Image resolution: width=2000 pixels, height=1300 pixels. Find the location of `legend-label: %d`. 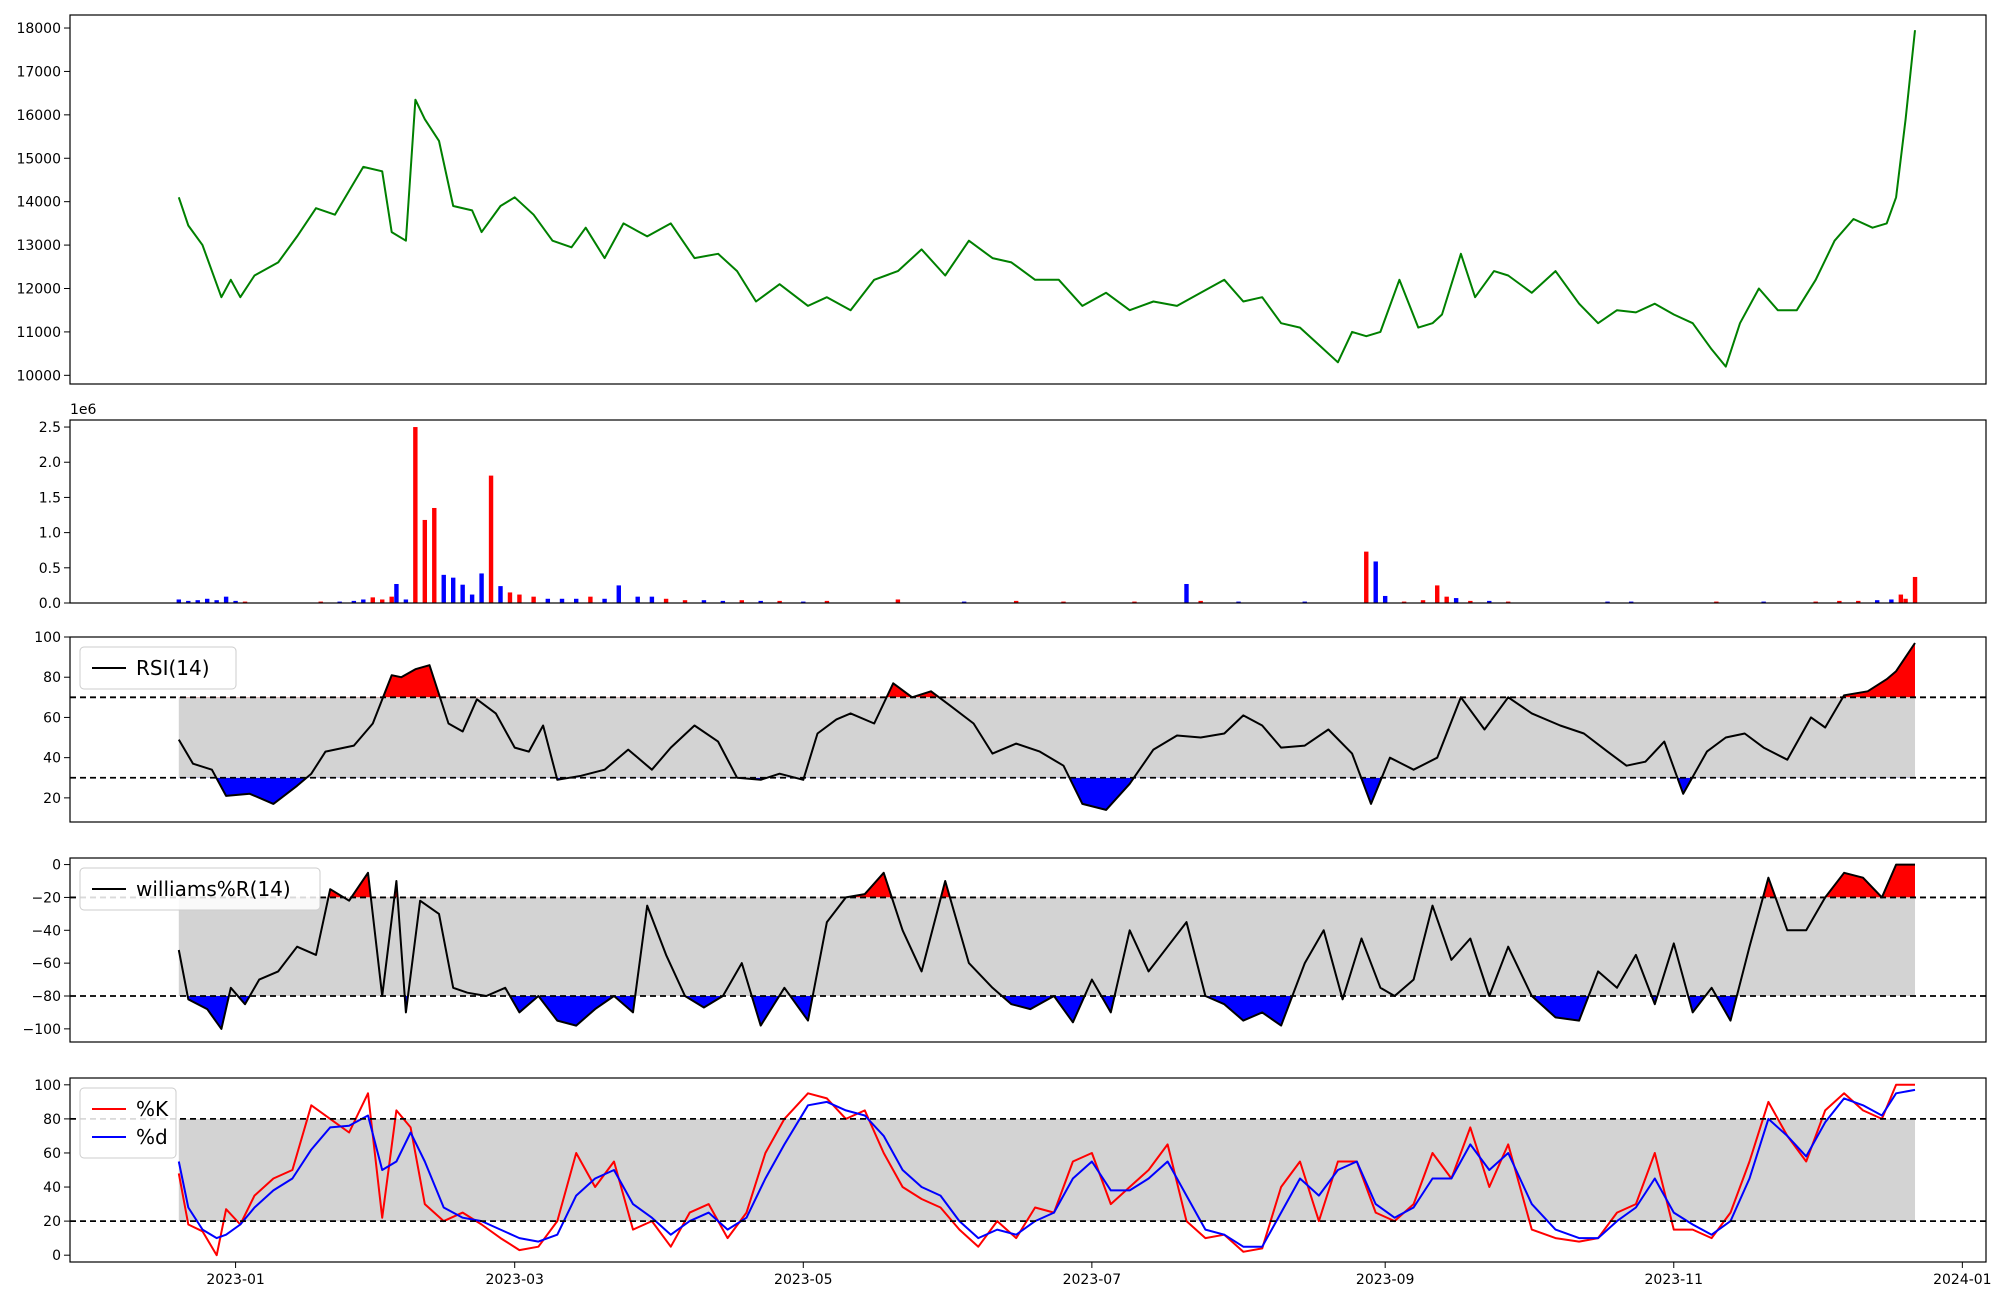

legend-label: %d is located at coordinates (152, 1137).